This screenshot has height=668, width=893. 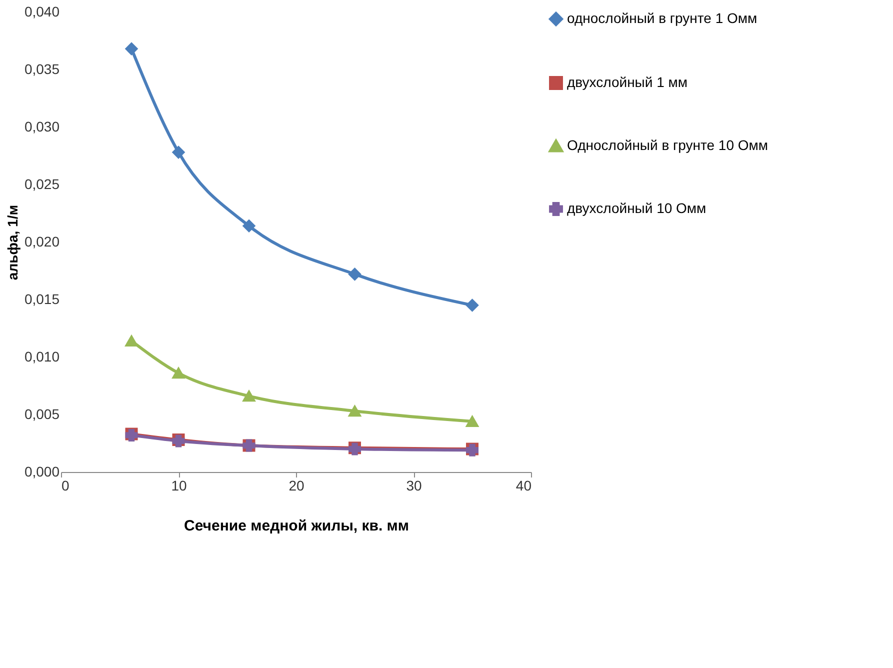 I want to click on y-tick-label: 0,005, so click(x=42, y=414).